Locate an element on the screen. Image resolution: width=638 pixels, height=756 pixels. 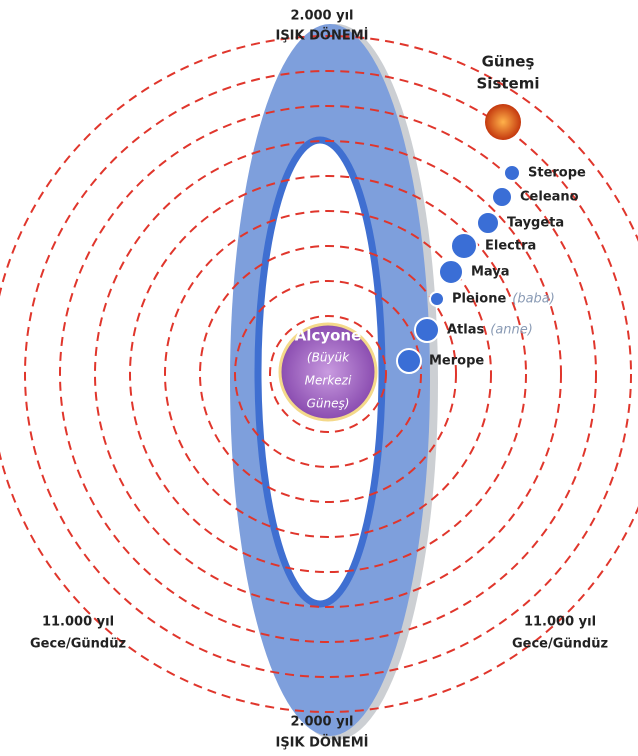
center-text: (Büyük is located at coordinates (328, 358).